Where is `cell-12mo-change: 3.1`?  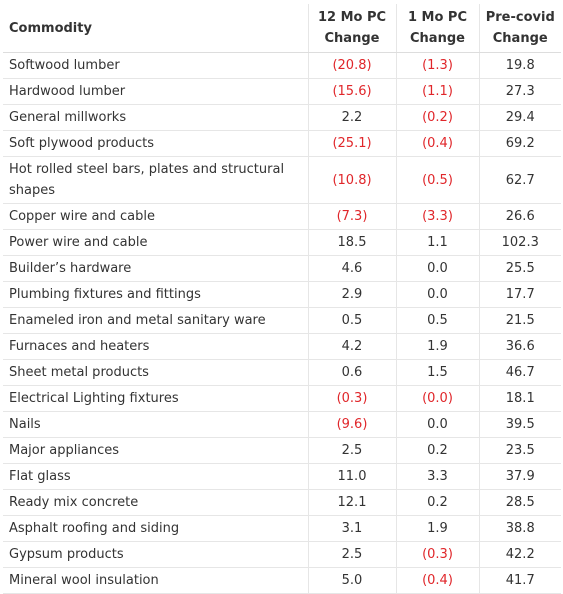 cell-12mo-change: 3.1 is located at coordinates (351, 528).